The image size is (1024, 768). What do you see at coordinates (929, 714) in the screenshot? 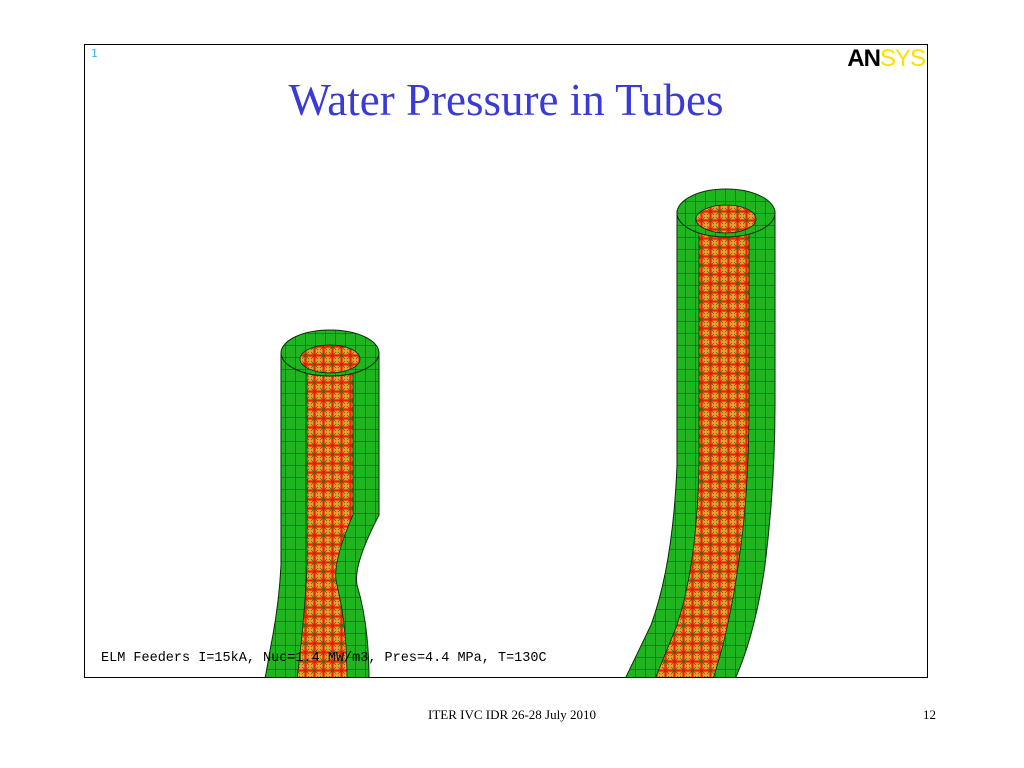
I see `page-number: 12` at bounding box center [929, 714].